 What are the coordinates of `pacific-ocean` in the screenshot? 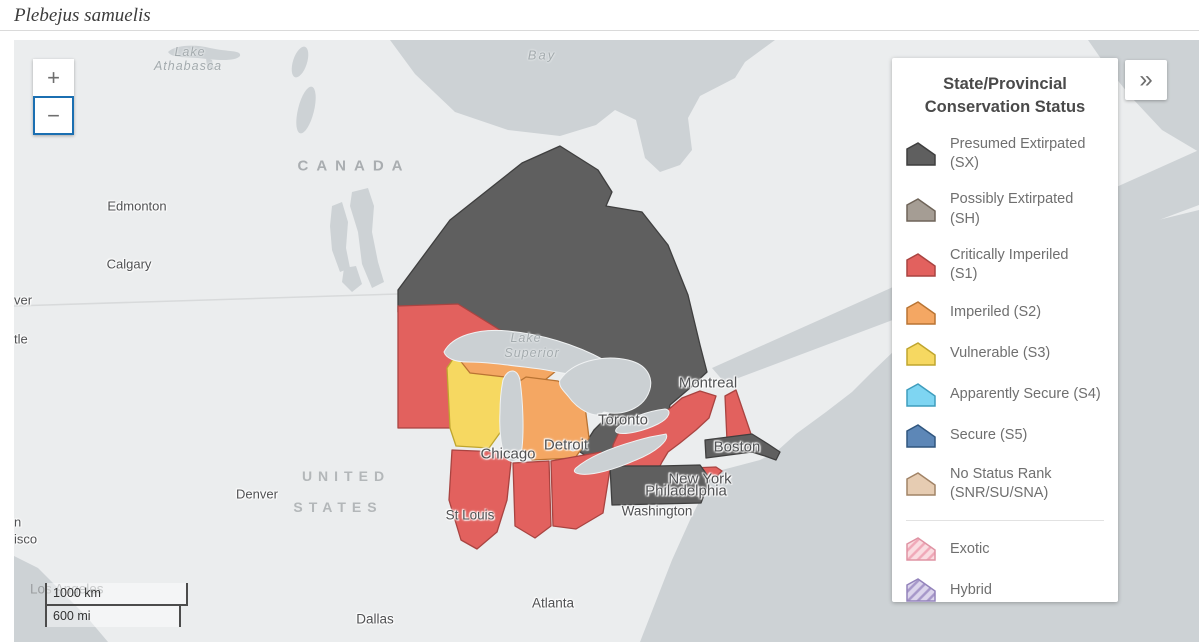 It's located at (61, 599).